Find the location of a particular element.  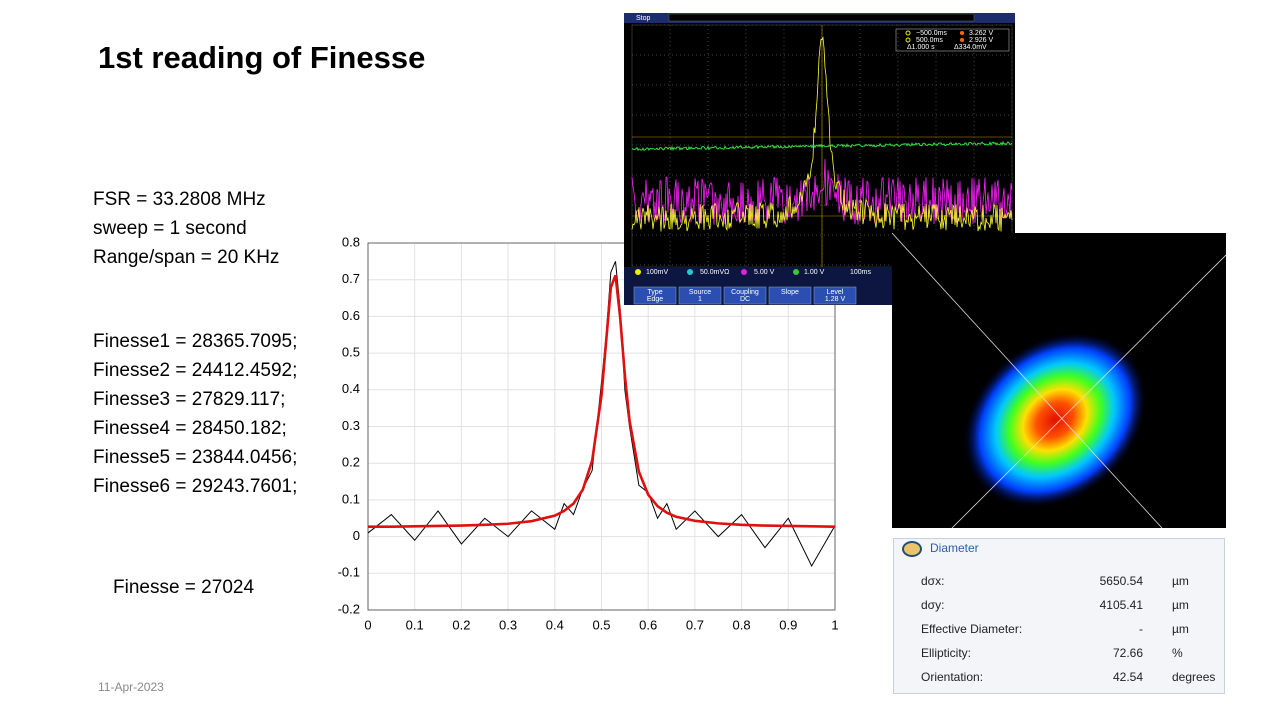

readout: −500.0ms is located at coordinates (931, 33).